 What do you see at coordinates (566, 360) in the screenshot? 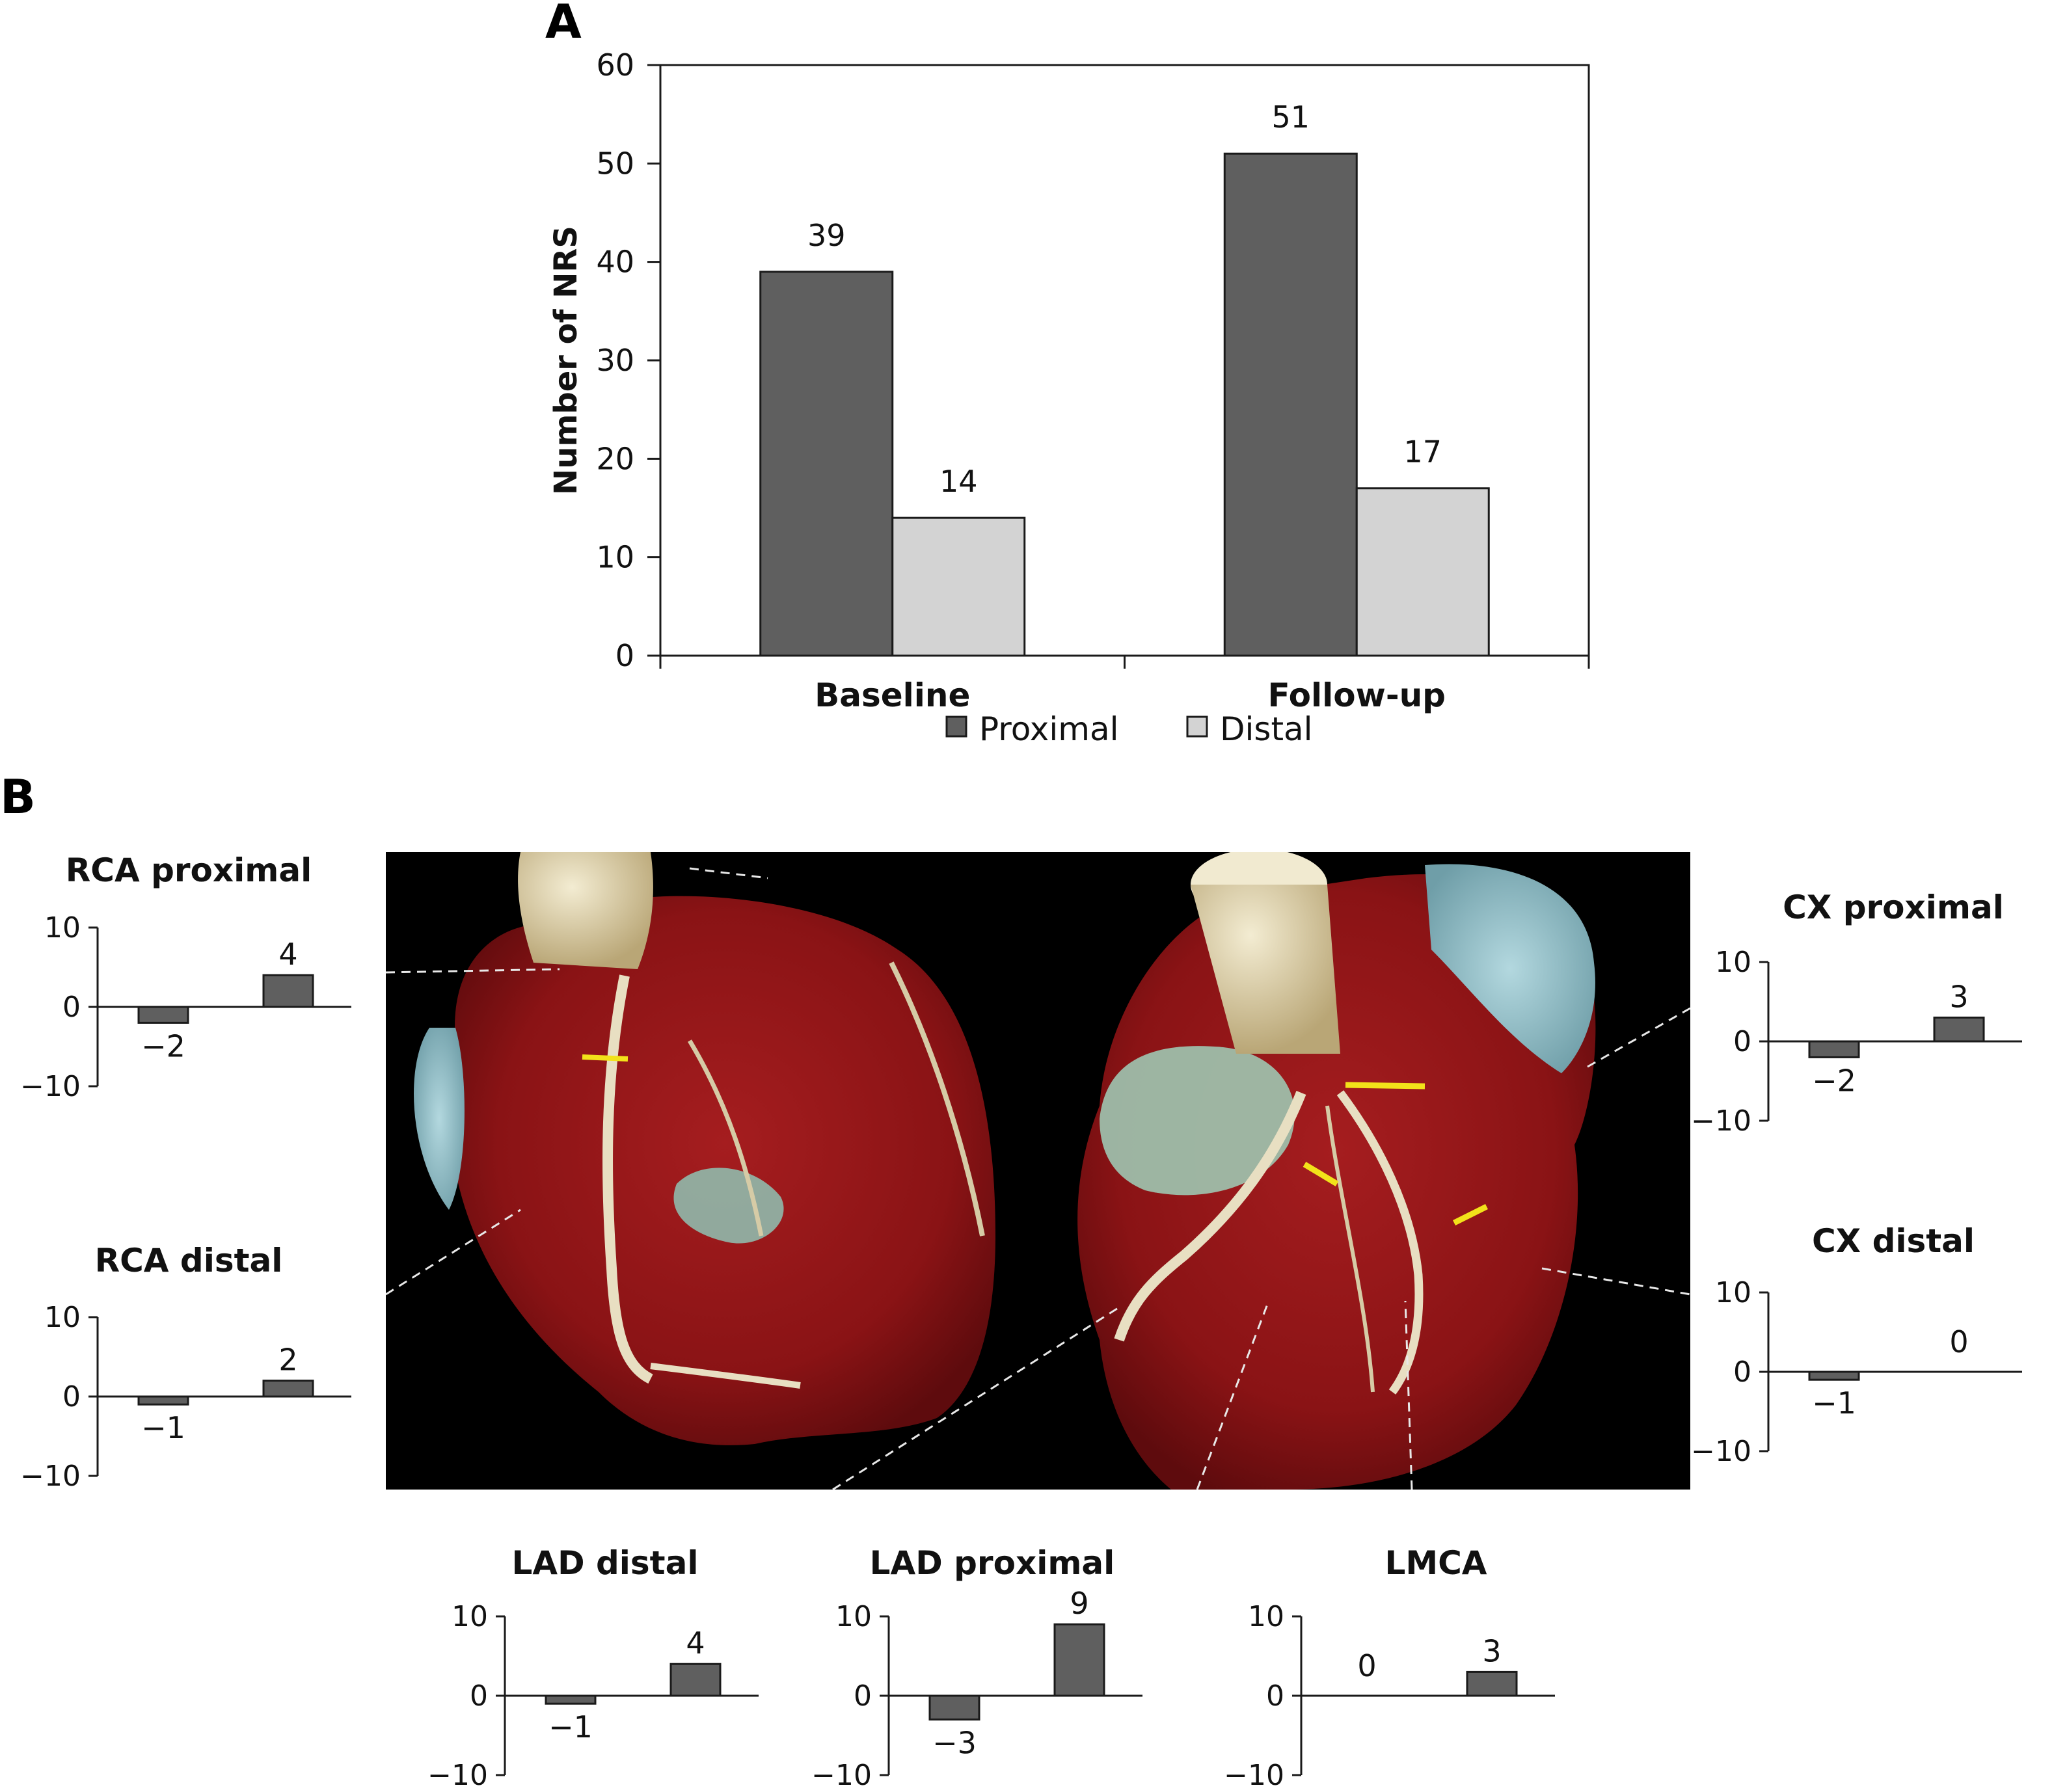
I see `y-axis-label: Number of NRS` at bounding box center [566, 360].